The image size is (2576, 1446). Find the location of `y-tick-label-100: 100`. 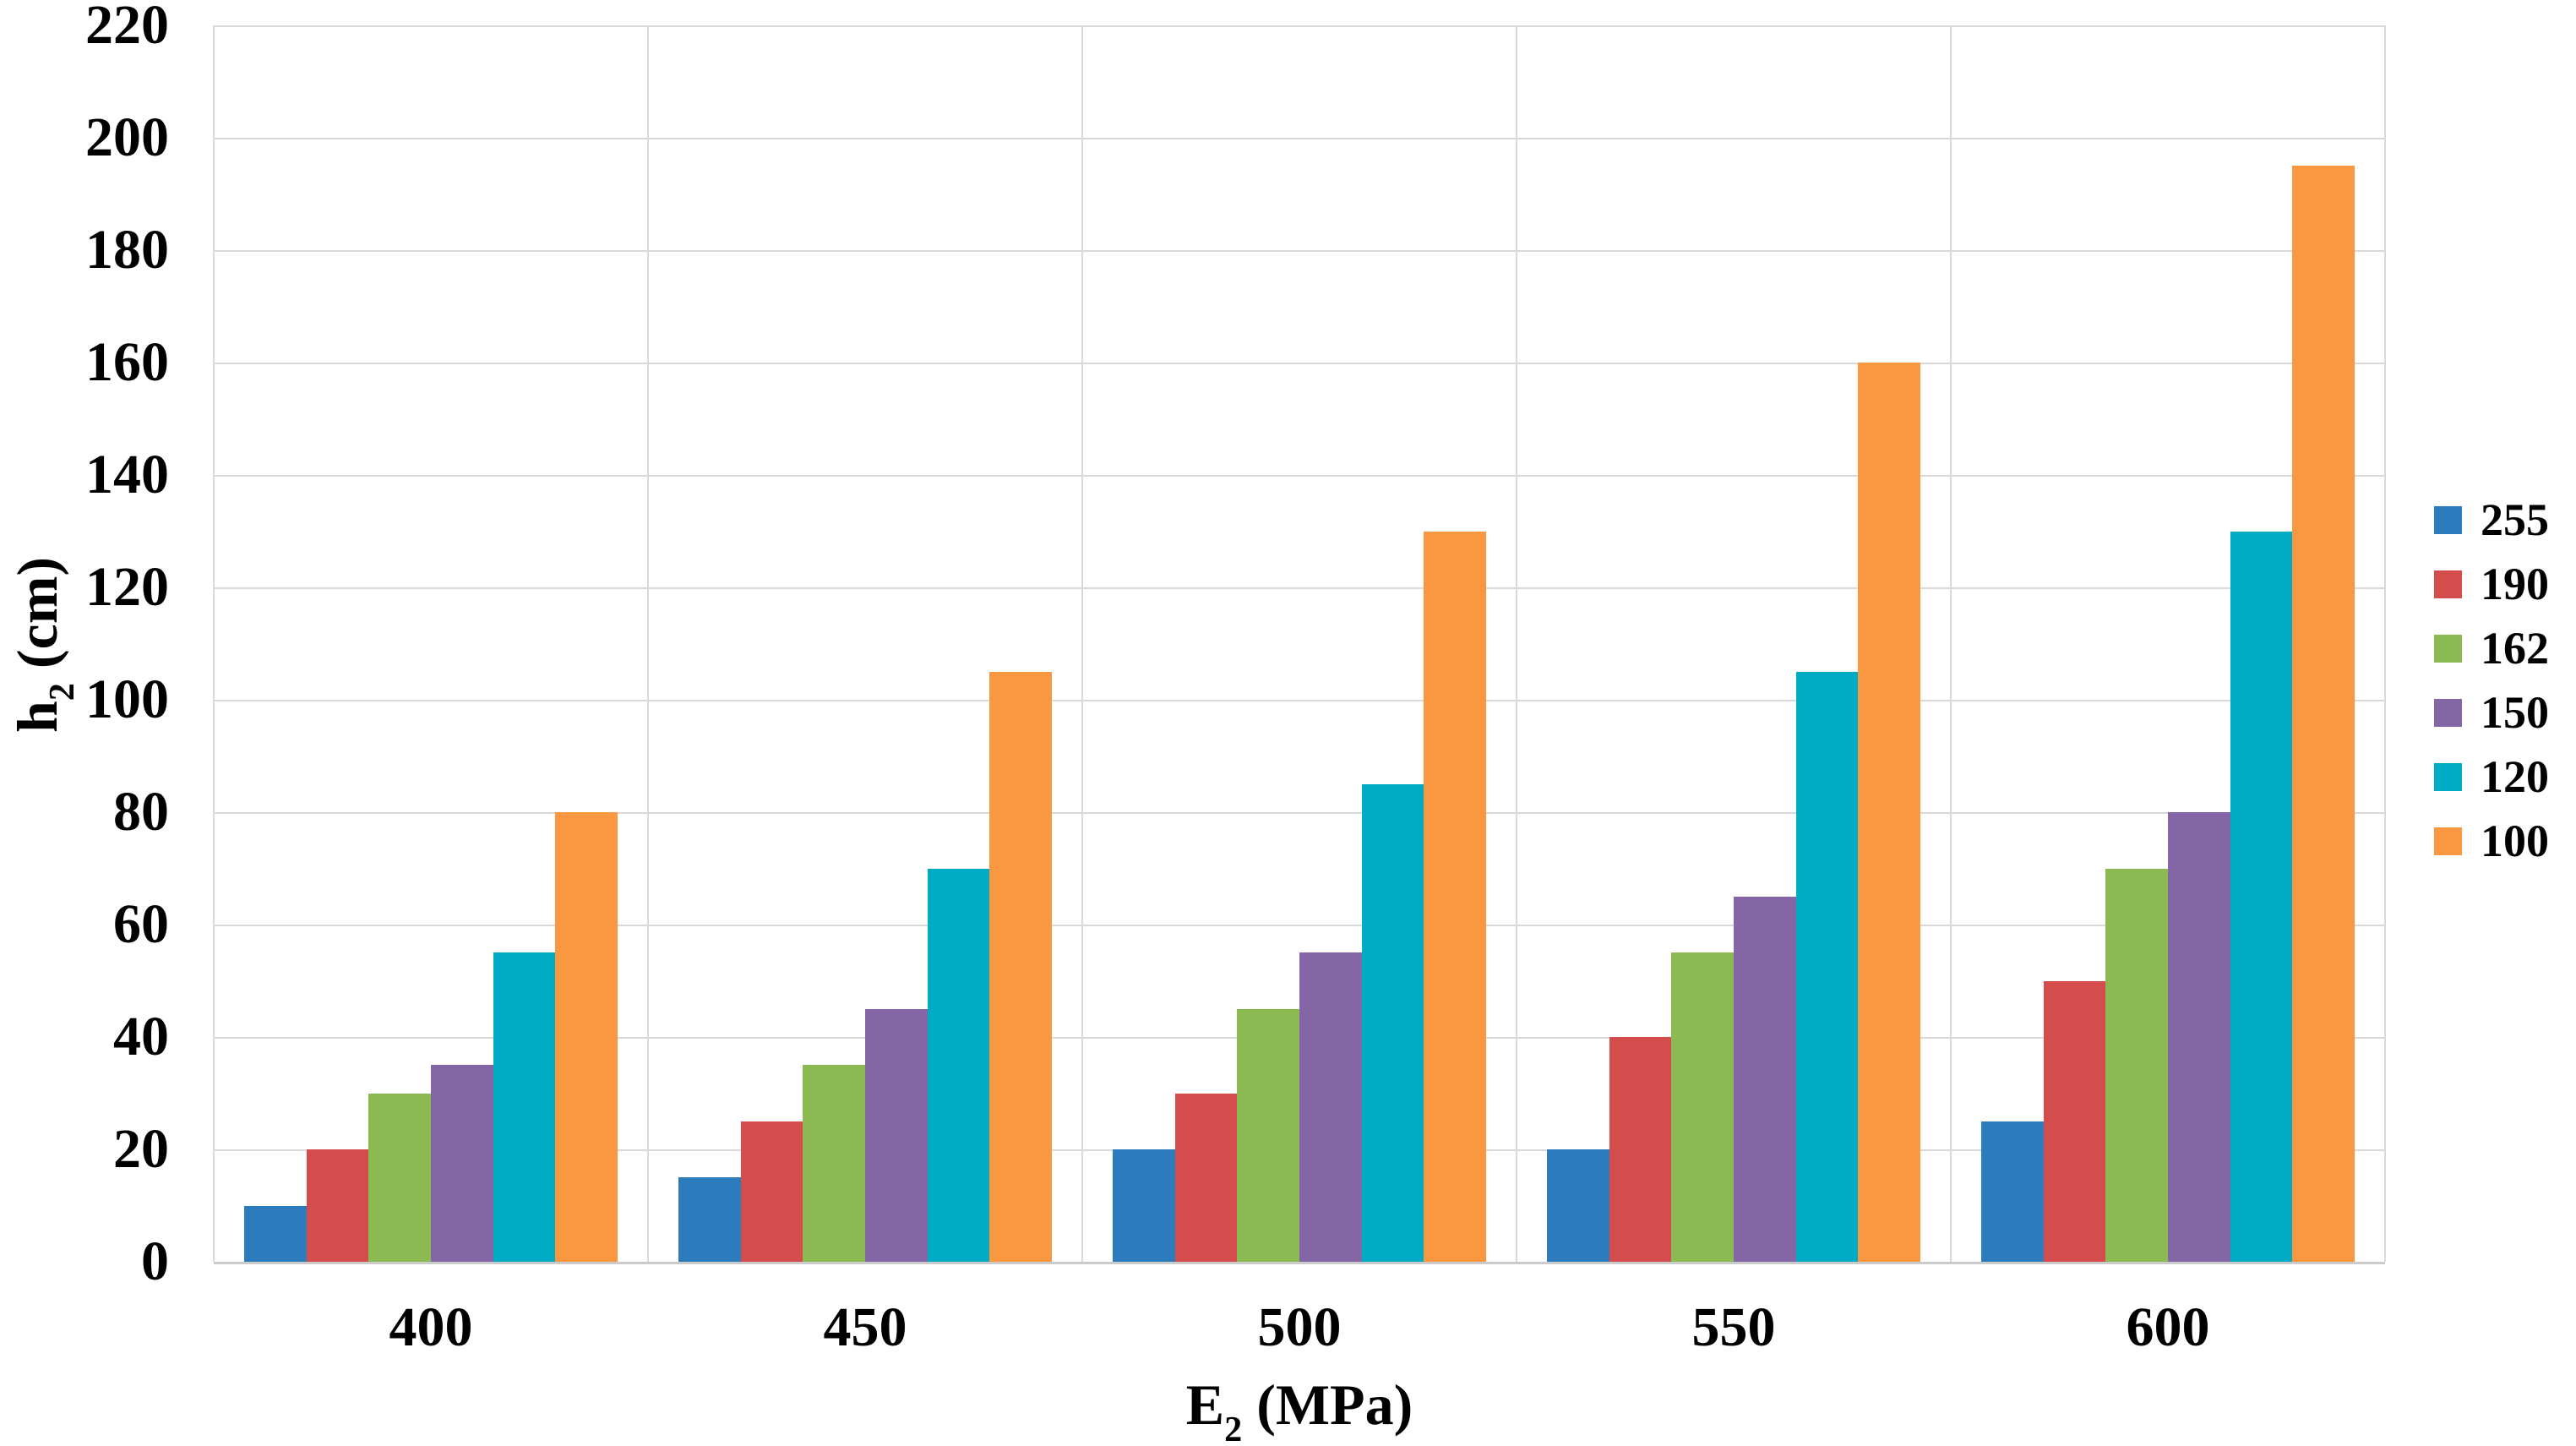

y-tick-label-100: 100 is located at coordinates (127, 699).